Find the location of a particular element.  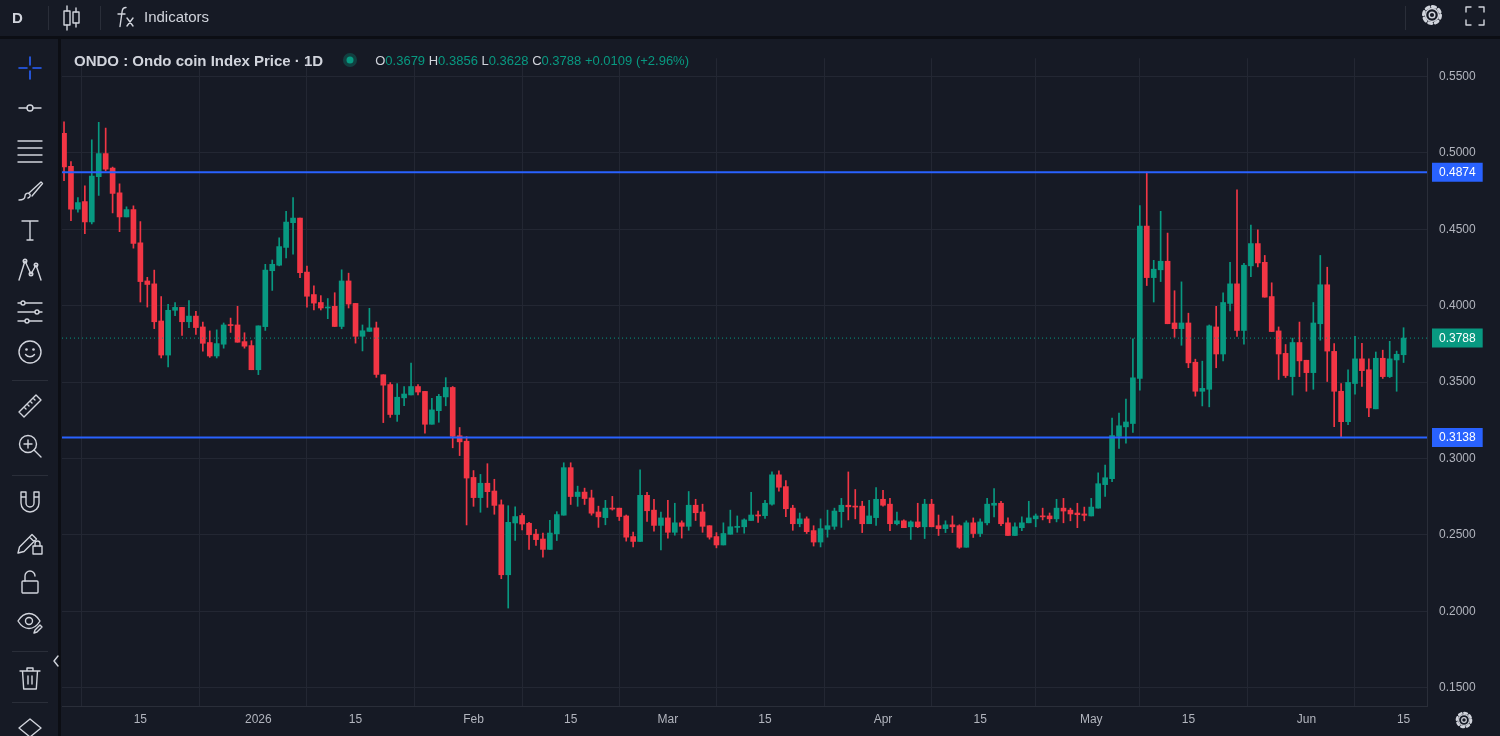

x-tick-label: Jun is located at coordinates (1306, 718).